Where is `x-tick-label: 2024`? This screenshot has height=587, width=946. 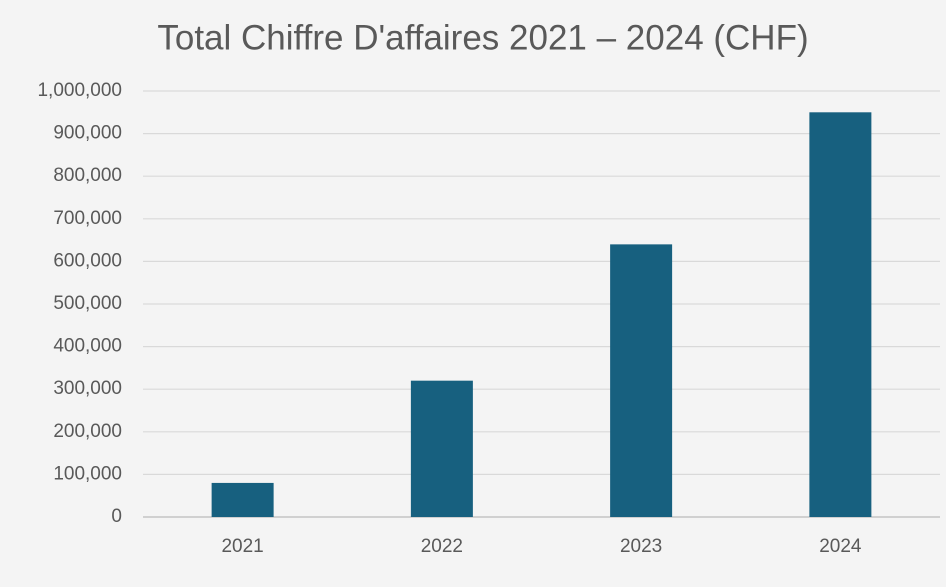 x-tick-label: 2024 is located at coordinates (840, 546).